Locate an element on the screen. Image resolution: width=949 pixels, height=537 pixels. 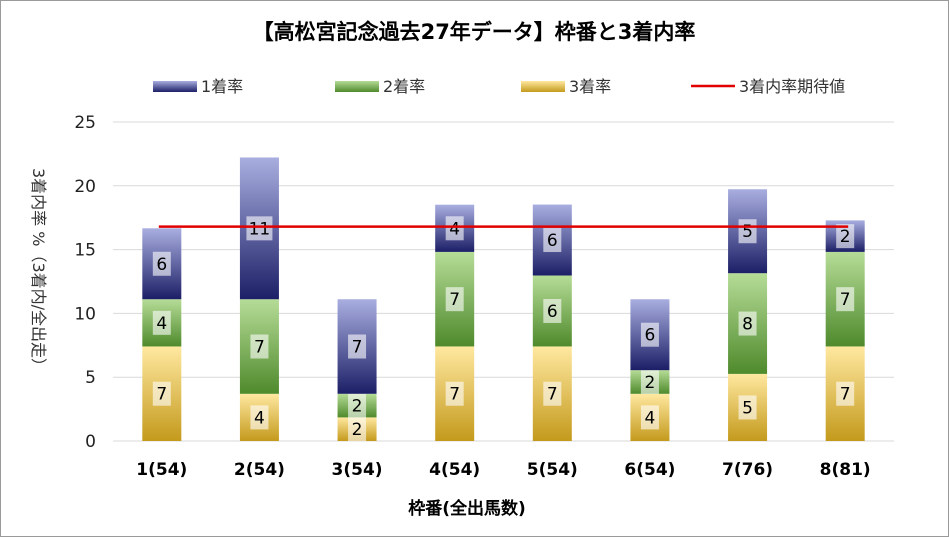
data-label: 8 is located at coordinates (747, 325).